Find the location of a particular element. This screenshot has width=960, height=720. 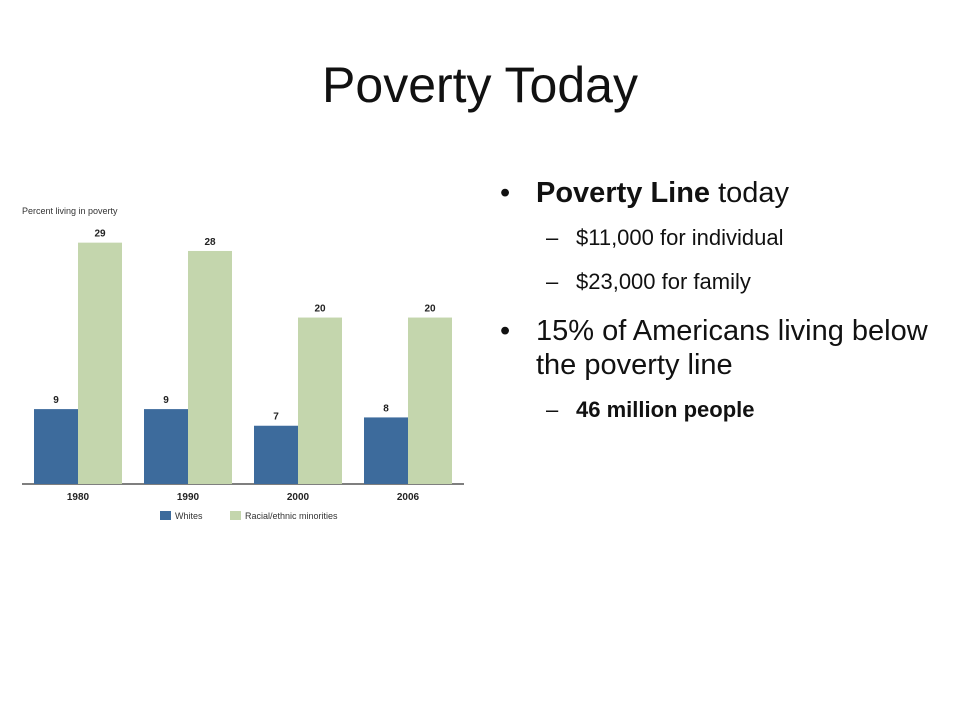

bar-minorities-1980 is located at coordinates (100, 363).